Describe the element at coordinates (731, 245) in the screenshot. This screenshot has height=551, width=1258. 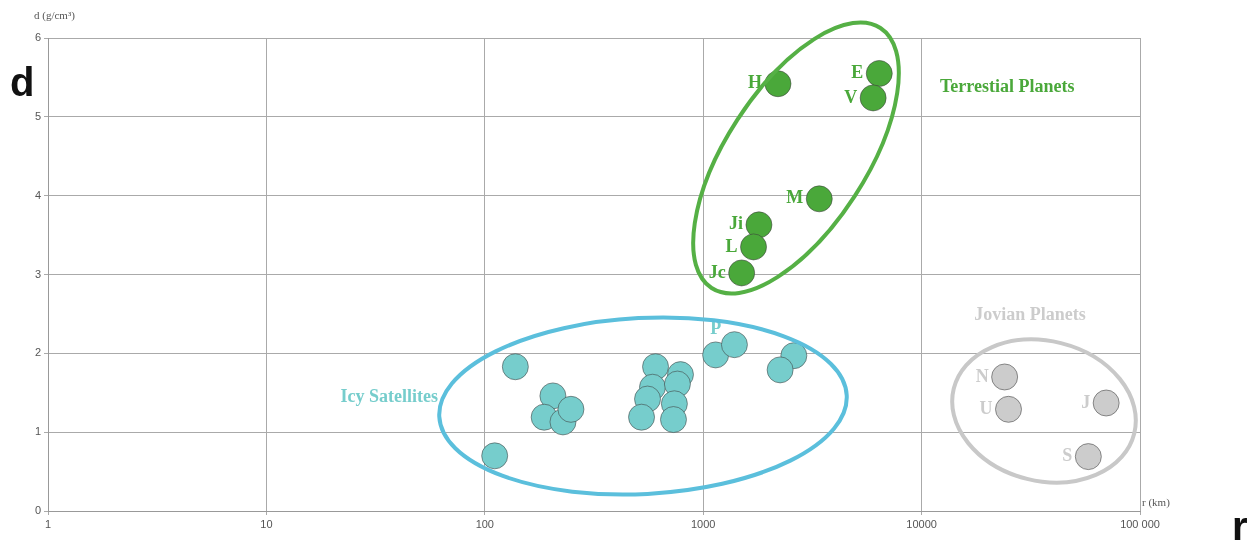
I see `data-label: L` at that location.